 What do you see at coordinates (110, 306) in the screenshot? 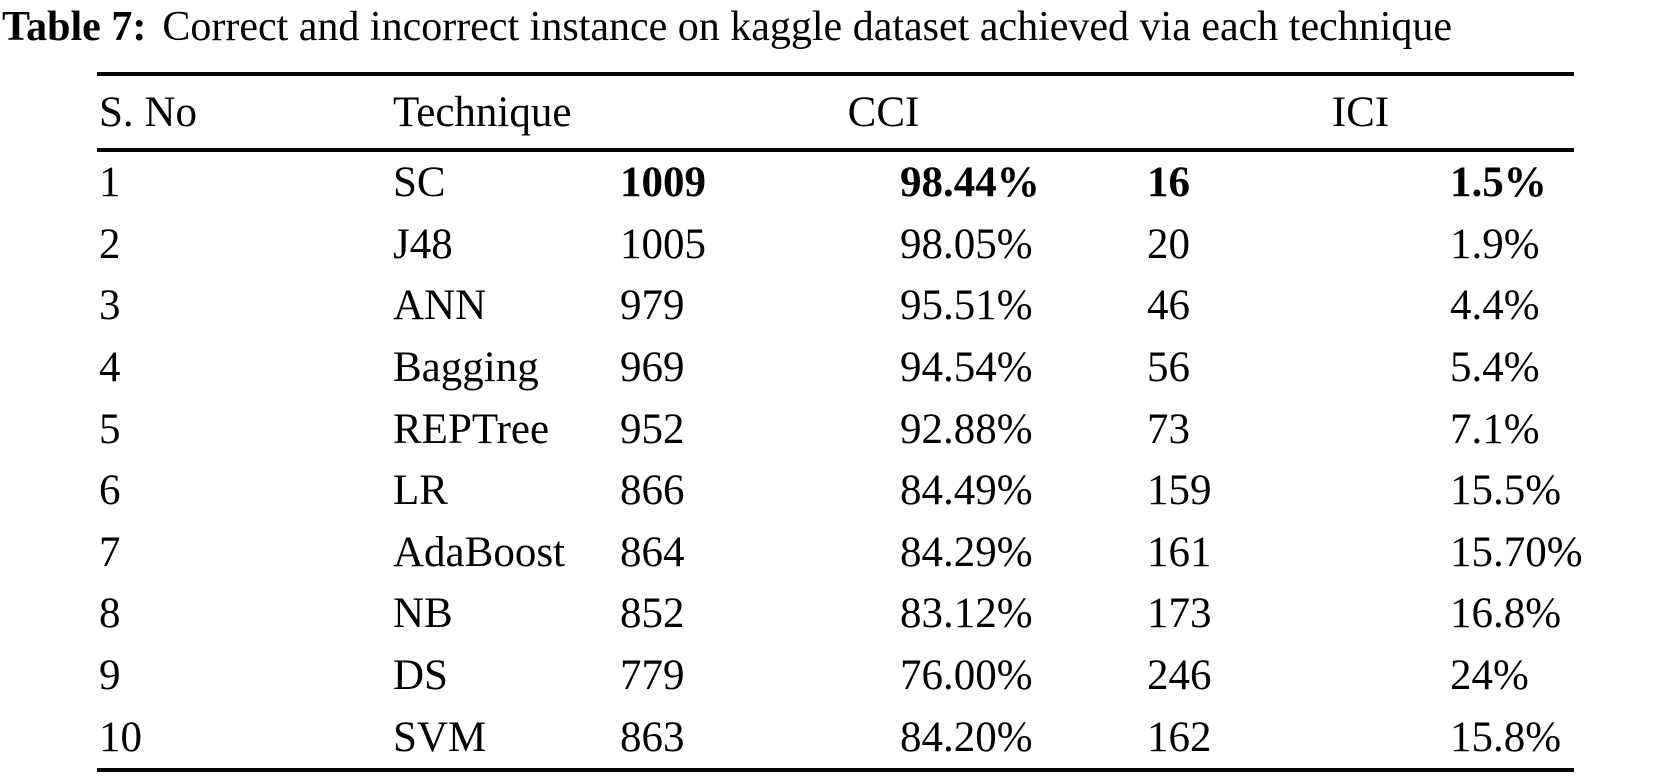
I see `cell-sno: 3` at bounding box center [110, 306].